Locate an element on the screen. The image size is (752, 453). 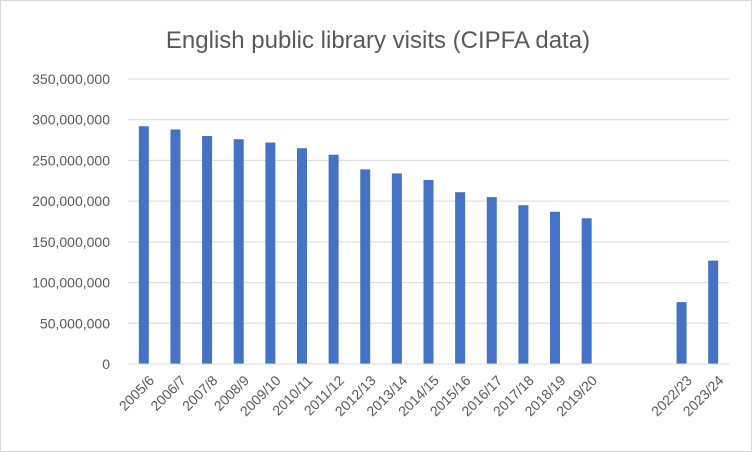
y-tick-label: 100,000,000 is located at coordinates (71, 283).